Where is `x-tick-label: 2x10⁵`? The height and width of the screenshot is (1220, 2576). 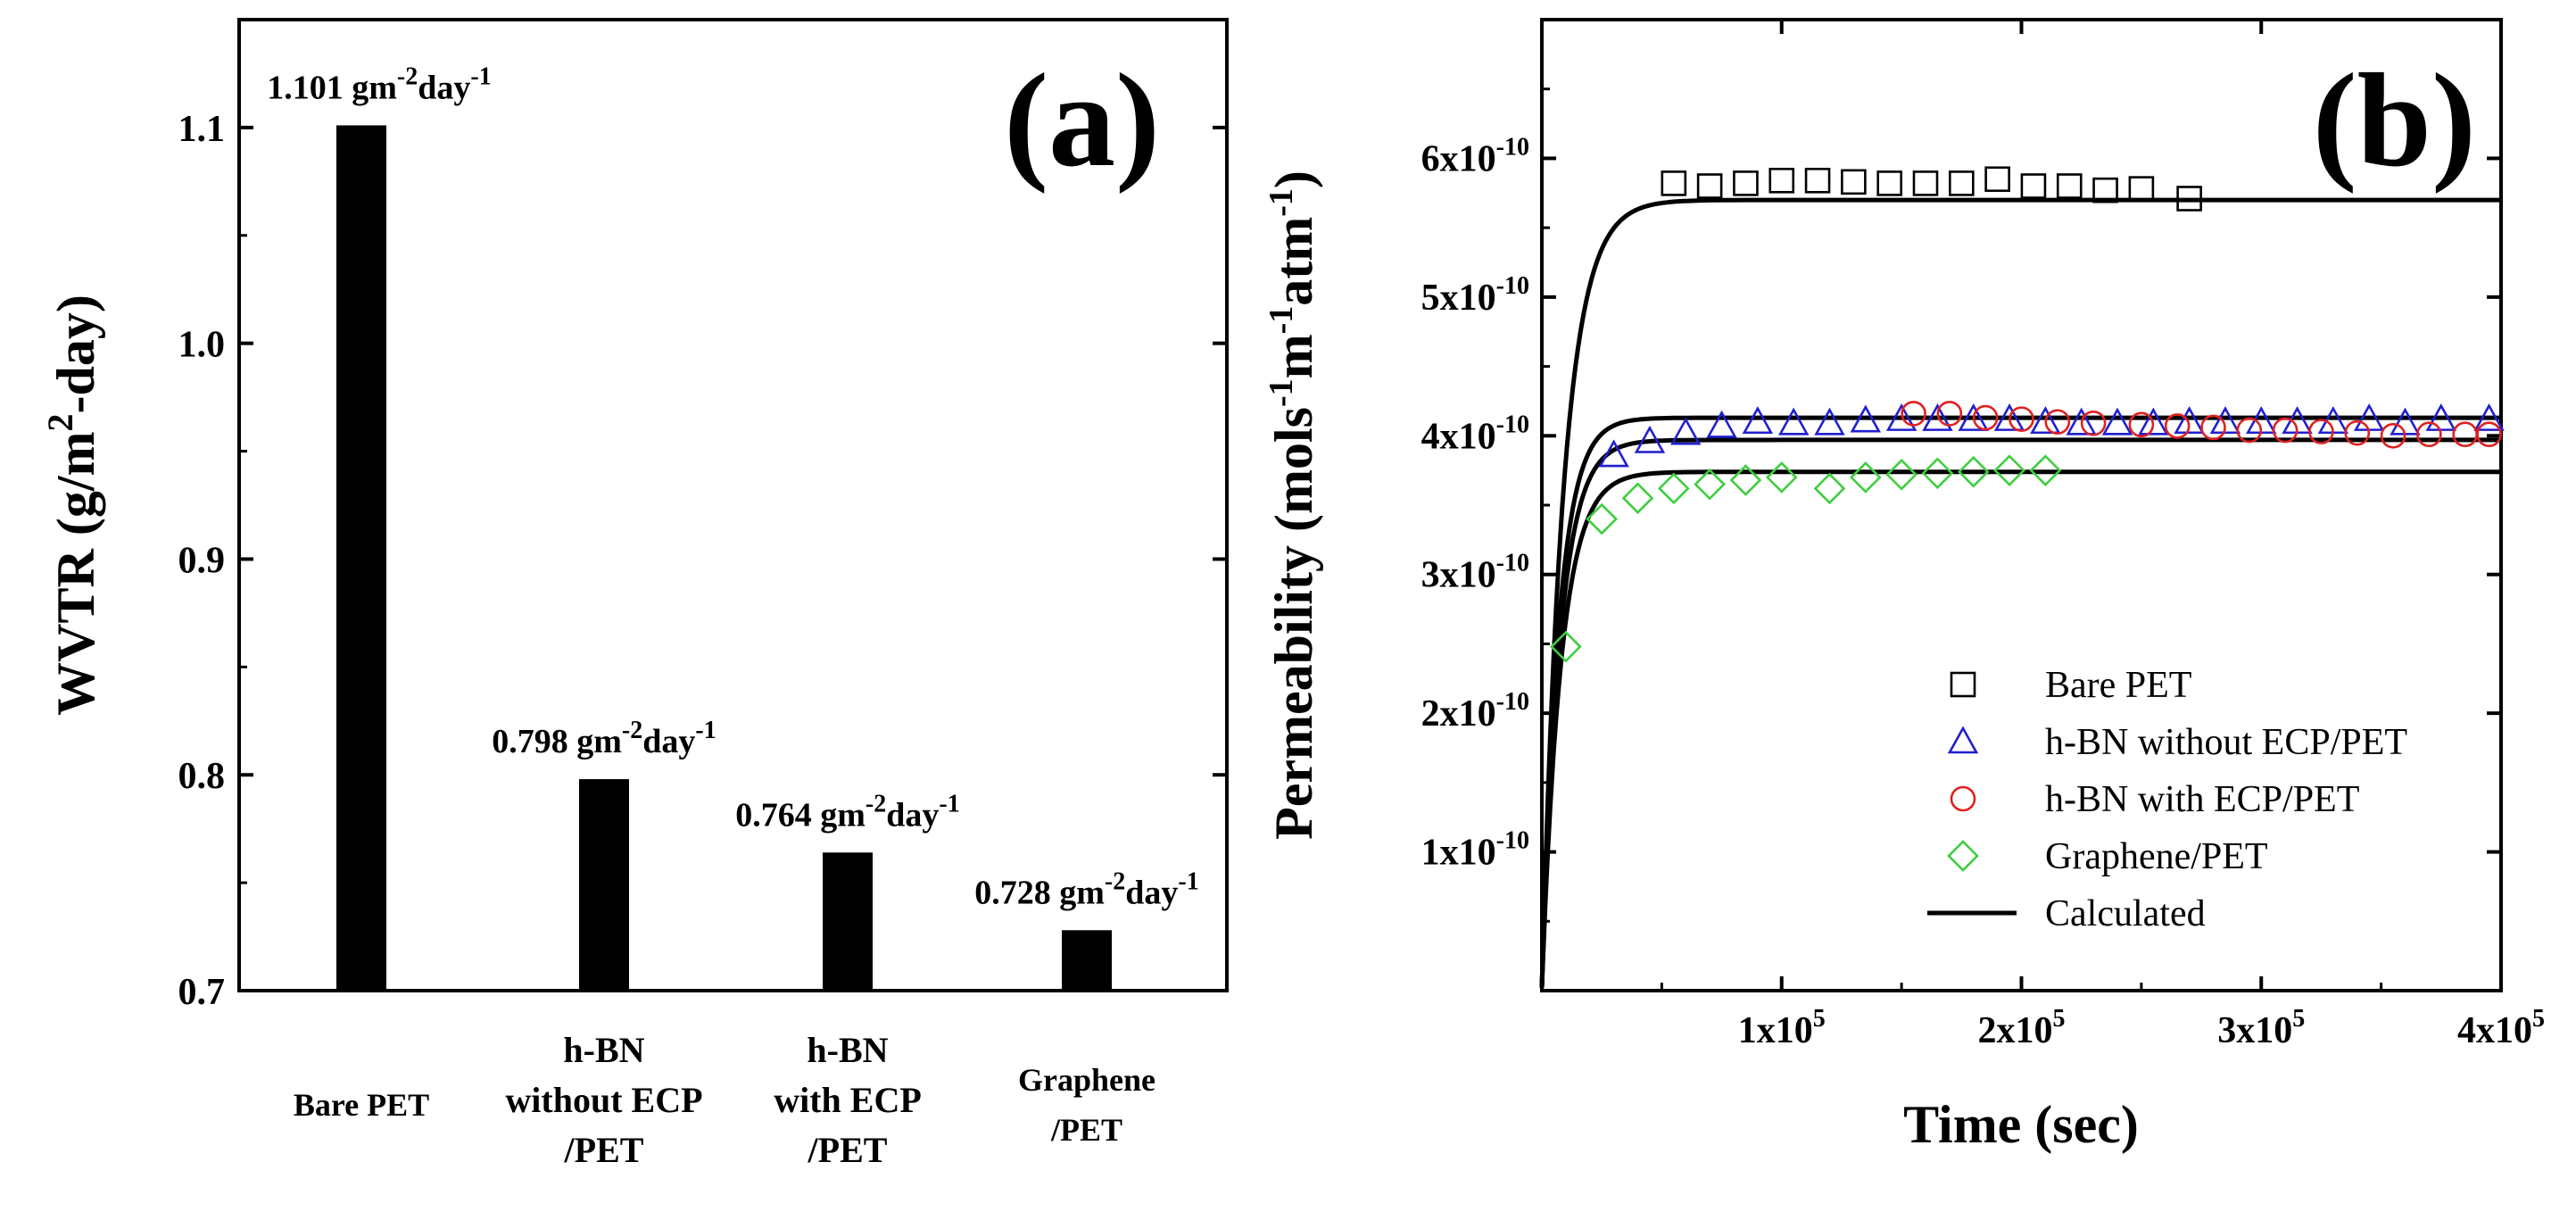 x-tick-label: 2x10⁵ is located at coordinates (2022, 1028).